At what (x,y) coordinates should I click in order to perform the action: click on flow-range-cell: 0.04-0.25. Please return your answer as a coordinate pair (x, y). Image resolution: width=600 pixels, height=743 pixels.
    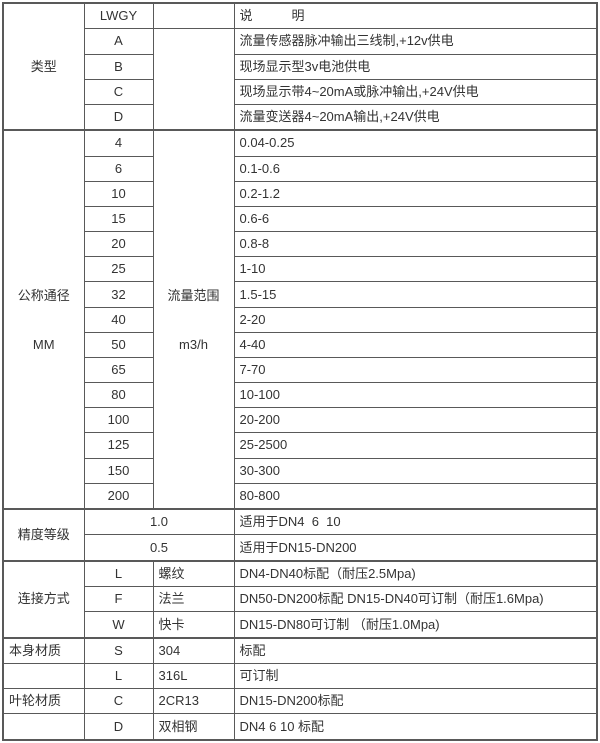
    Looking at the image, I should click on (415, 143).